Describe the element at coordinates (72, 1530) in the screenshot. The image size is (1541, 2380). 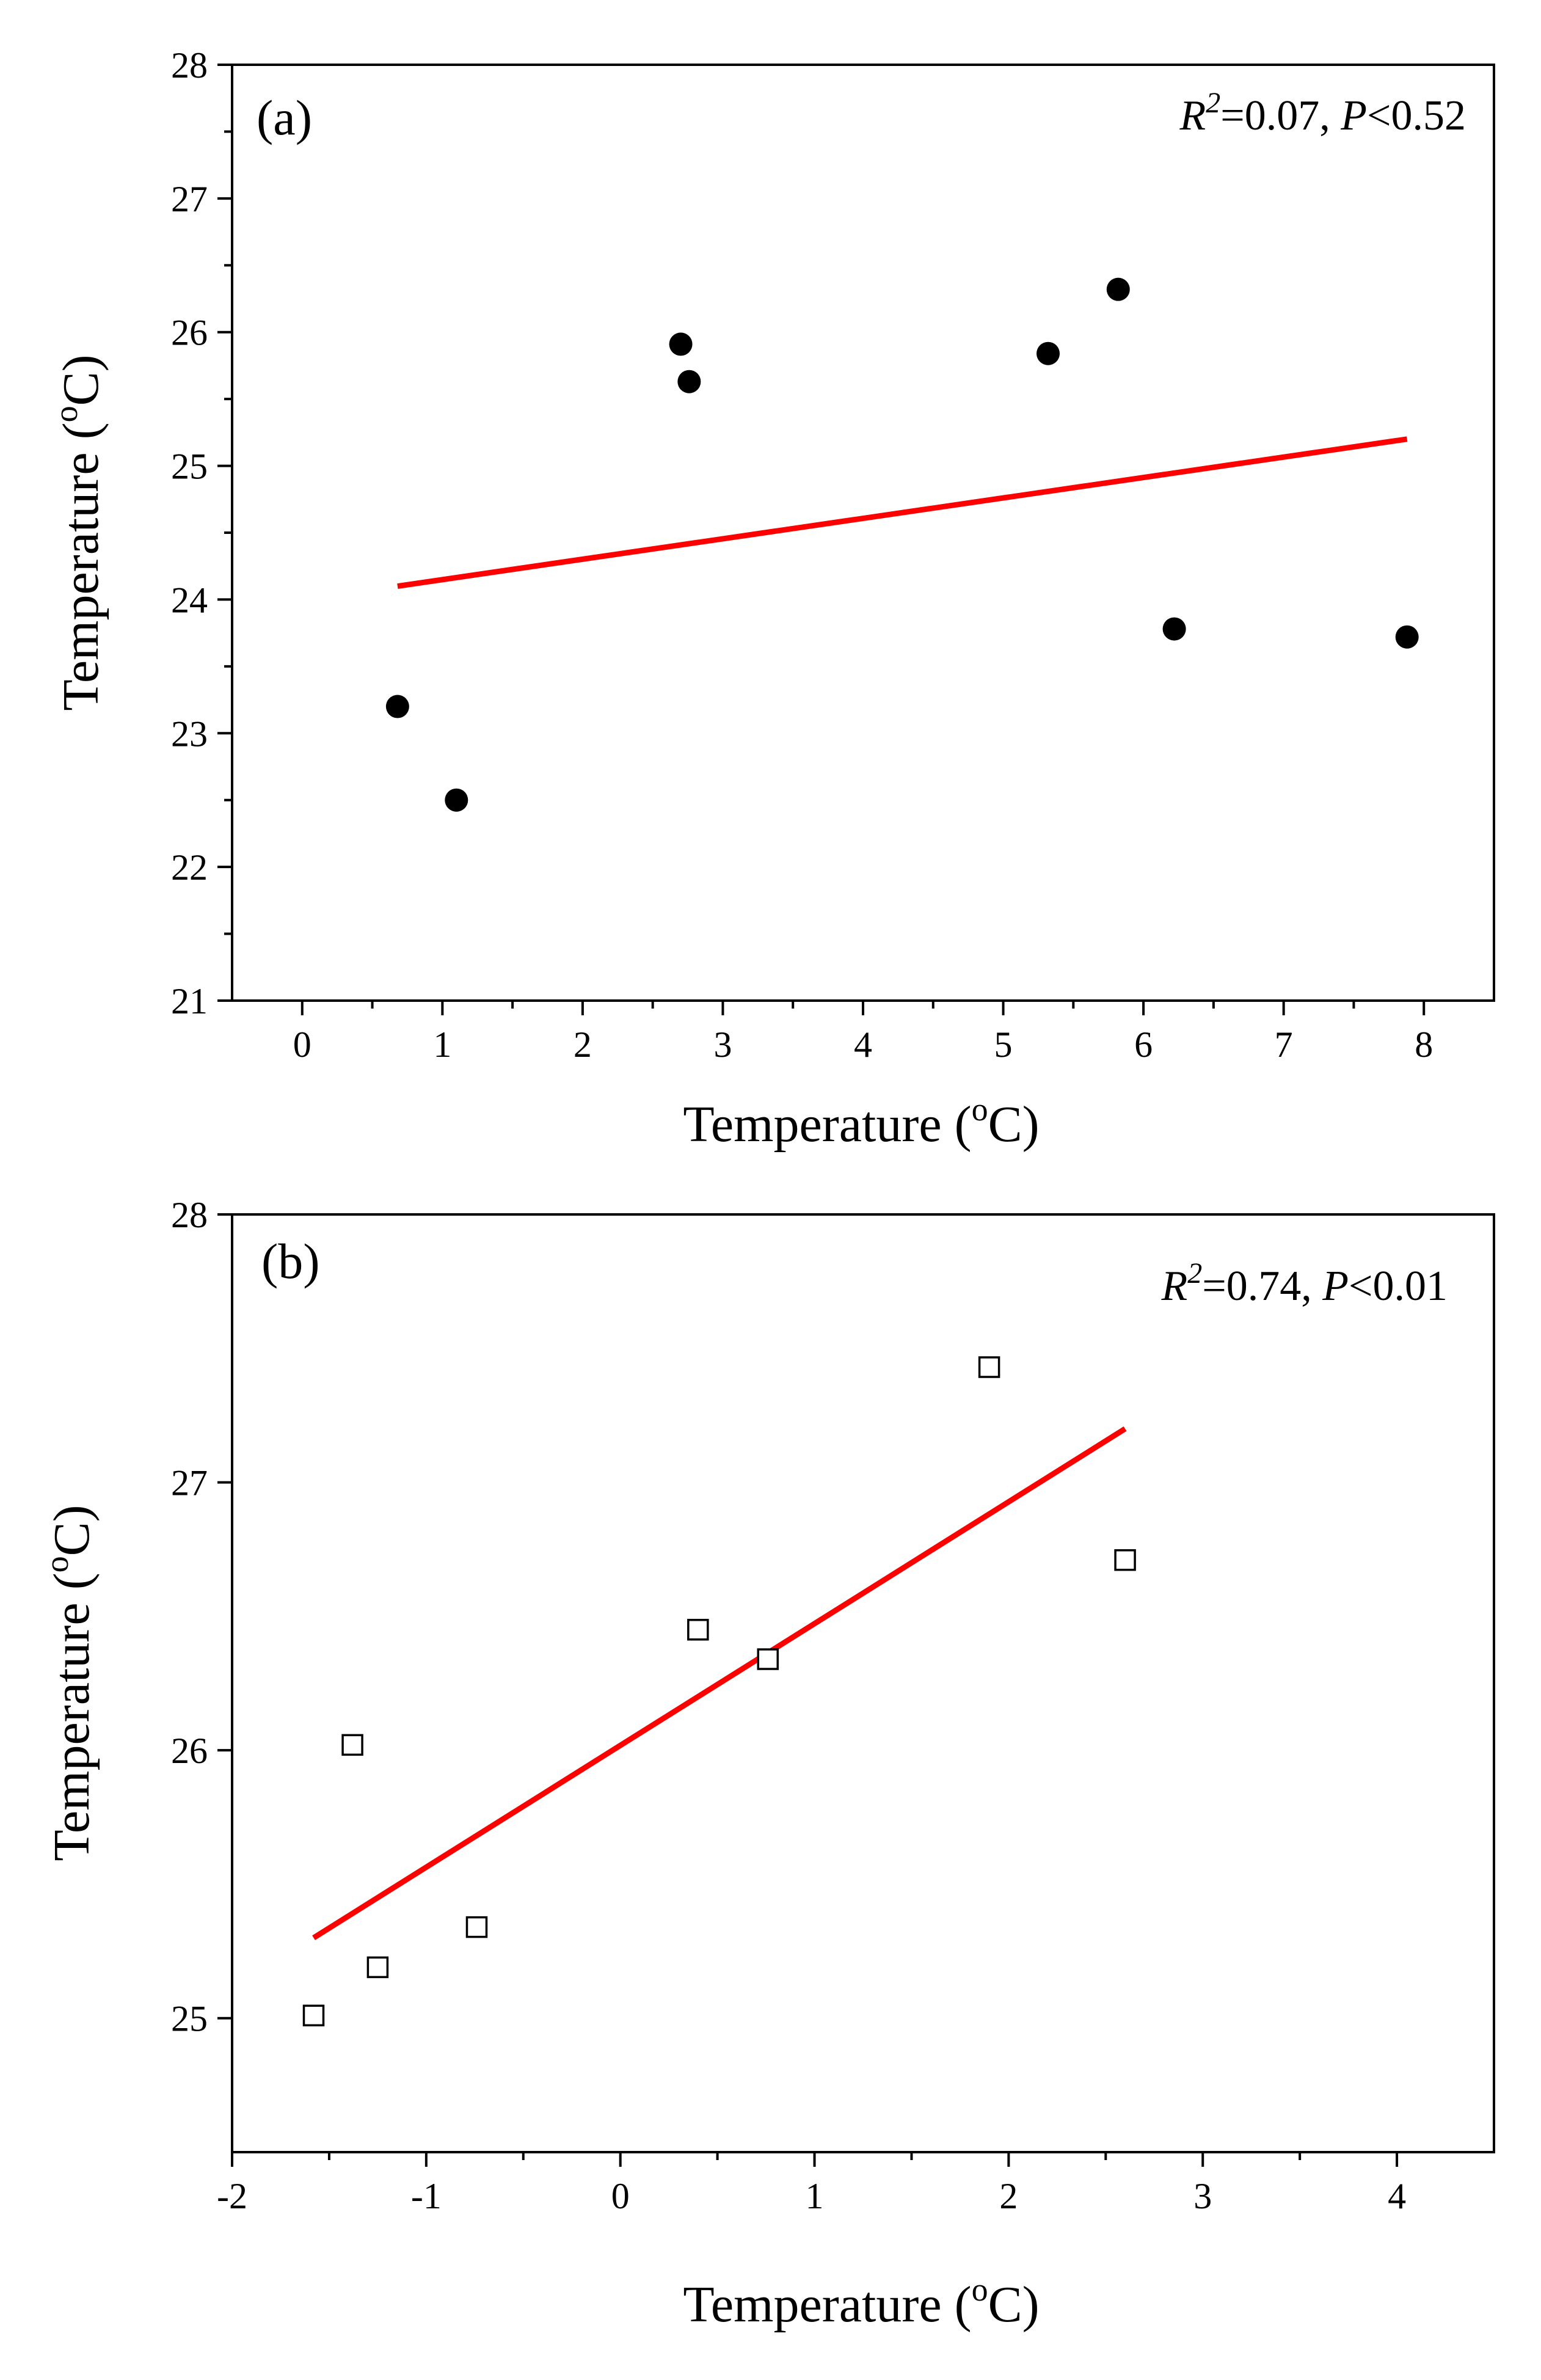
I see `panel-b-y-title-unit: C)` at that location.